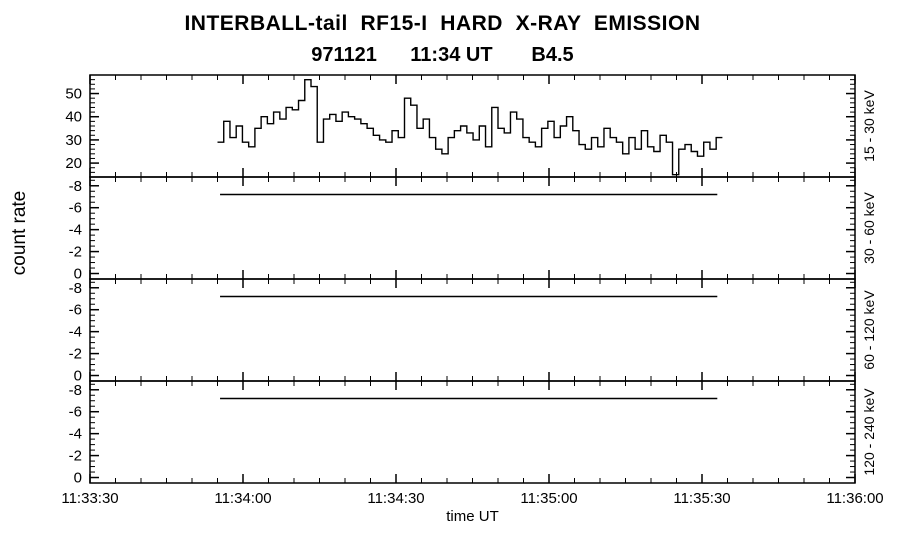 The image size is (900, 548). I want to click on count-rate-series, so click(470, 127).